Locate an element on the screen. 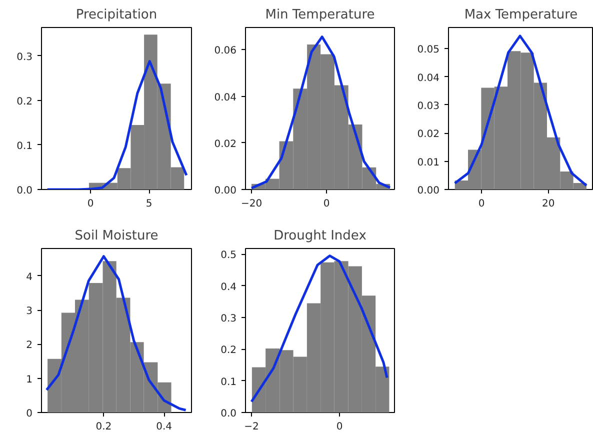 This screenshot has height=437, width=593. x-tick-label: −20 is located at coordinates (251, 204).